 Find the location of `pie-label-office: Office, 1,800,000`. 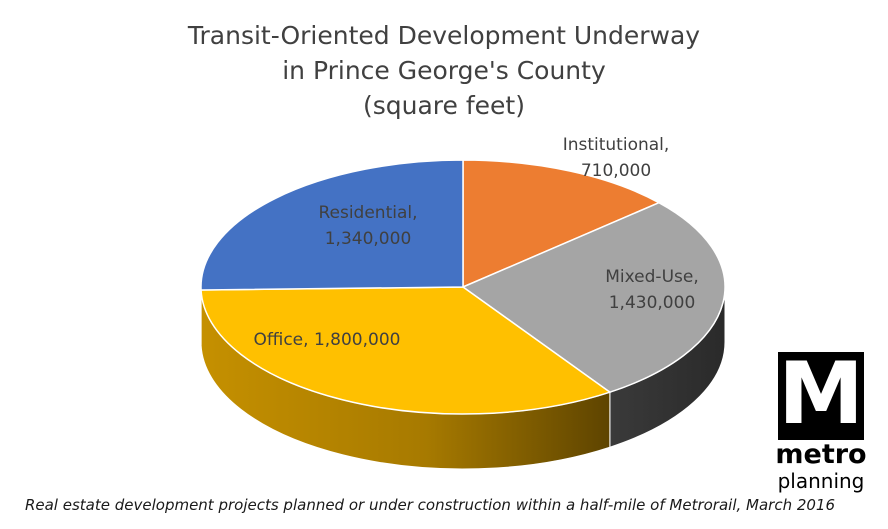

pie-label-office: Office, 1,800,000 is located at coordinates (327, 340).